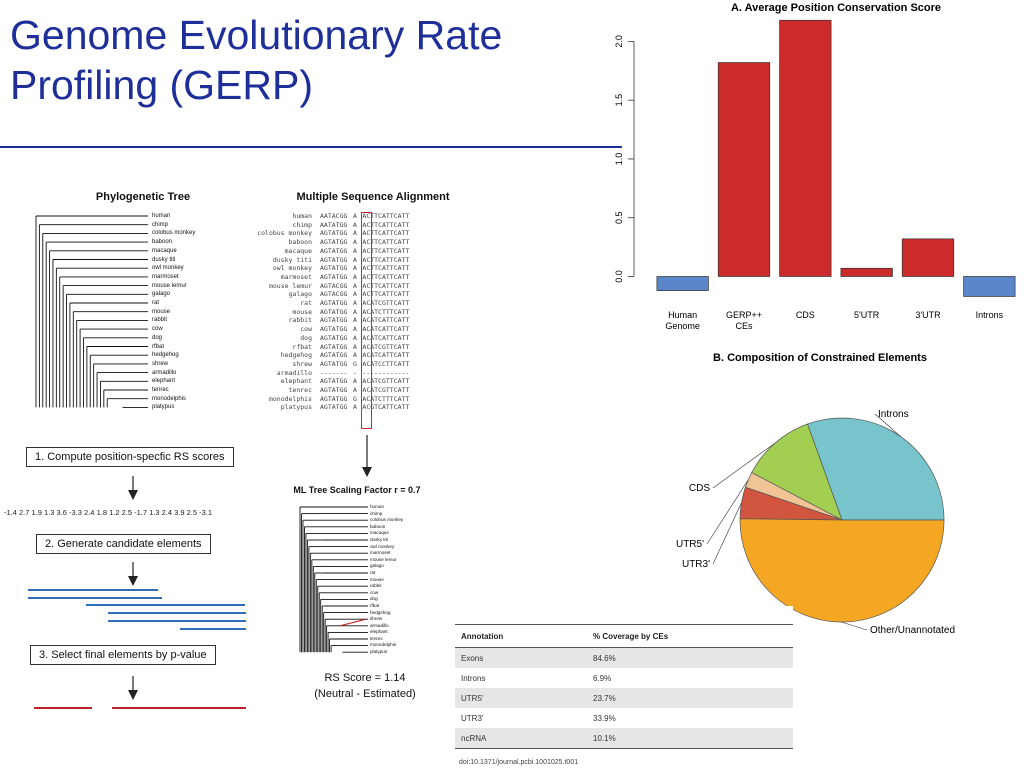 This screenshot has height=768, width=1024. What do you see at coordinates (619, 217) in the screenshot?
I see `y-tick-label: 0.5` at bounding box center [619, 217].